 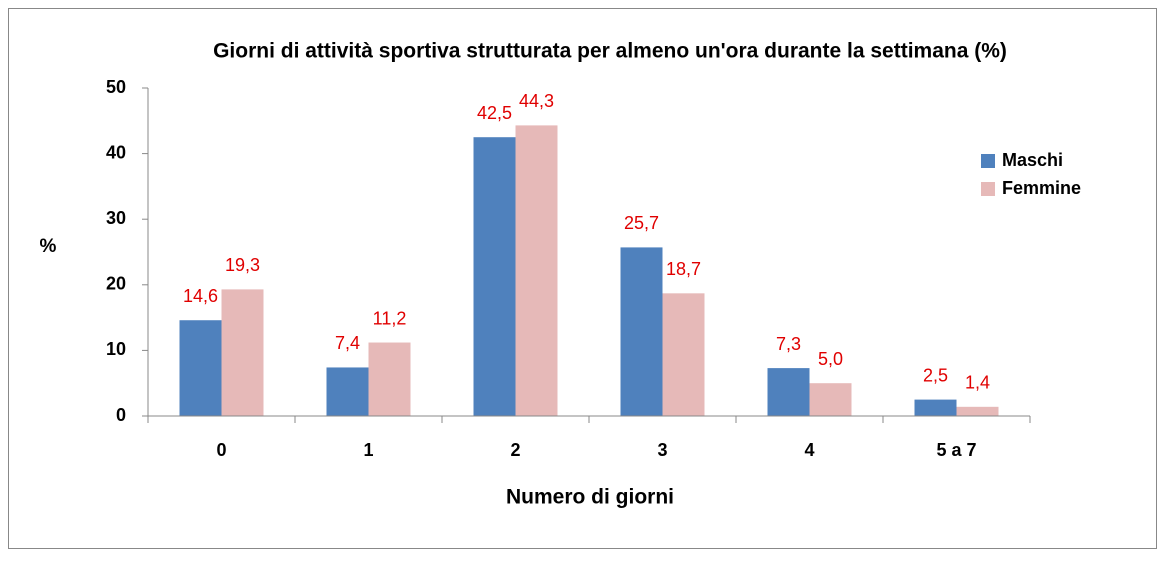 What do you see at coordinates (116, 152) in the screenshot?
I see `y-tick-label: 40` at bounding box center [116, 152].